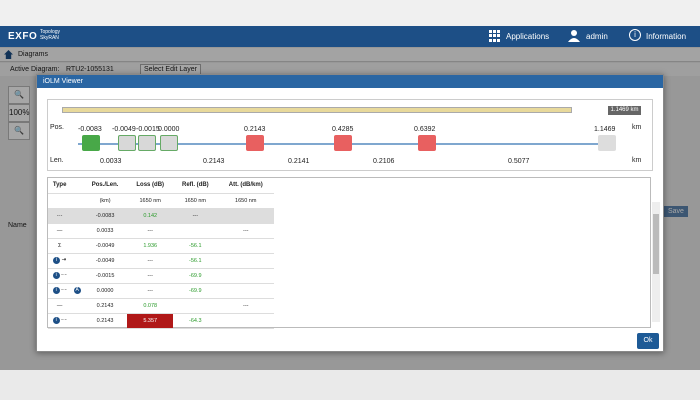 Image resolution: width=700 pixels, height=400 pixels. What do you see at coordinates (8, 54) in the screenshot?
I see `home-icon` at bounding box center [8, 54].